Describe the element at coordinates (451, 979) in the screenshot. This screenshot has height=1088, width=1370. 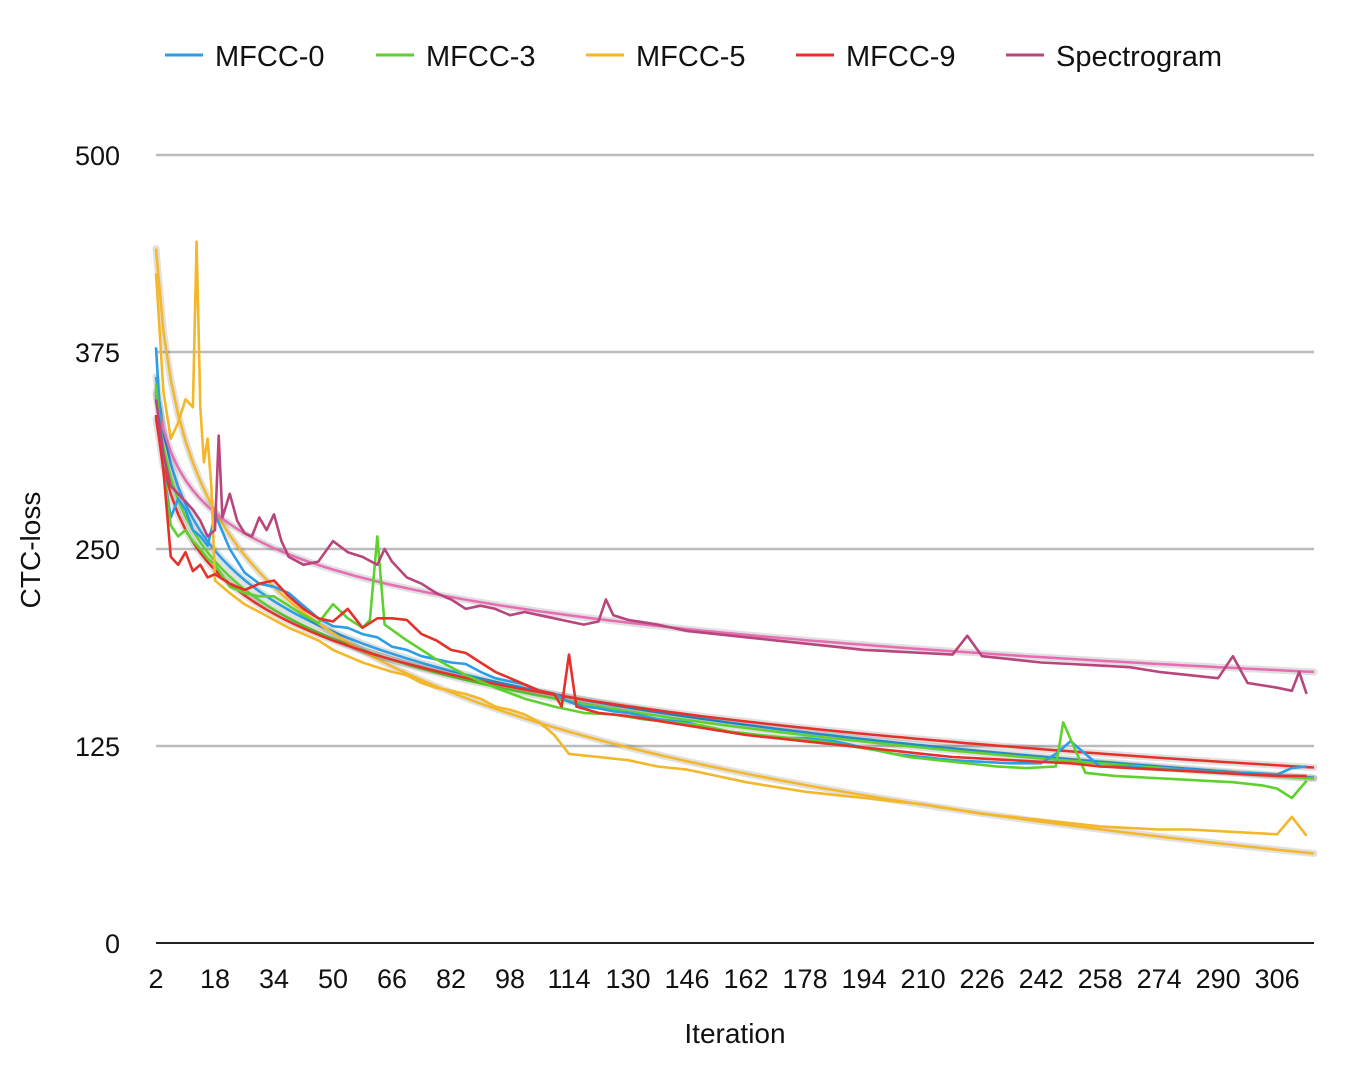
I see `x-tick-label: 82` at that location.